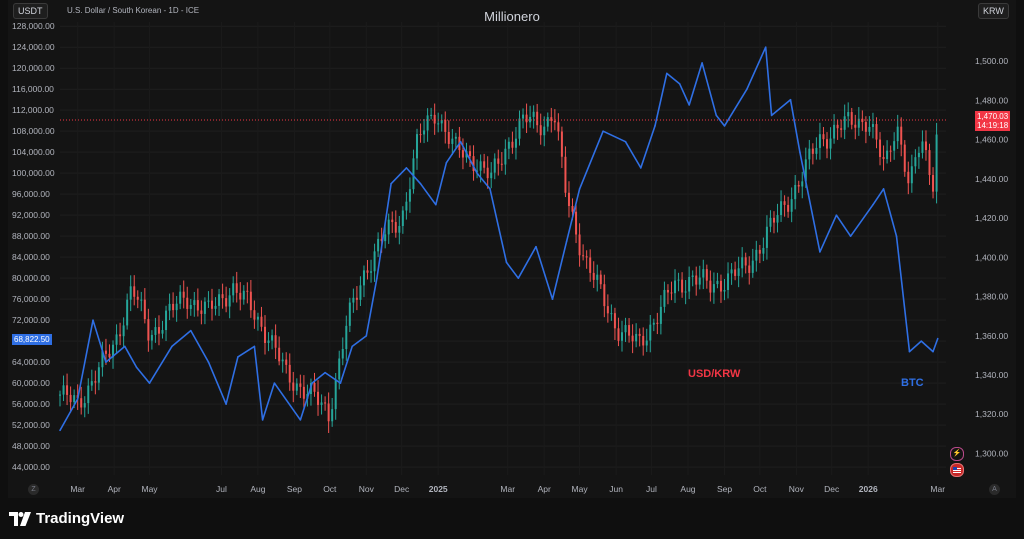  Describe the element at coordinates (66, 518) in the screenshot. I see `tradingview-brand: TradingView` at that location.